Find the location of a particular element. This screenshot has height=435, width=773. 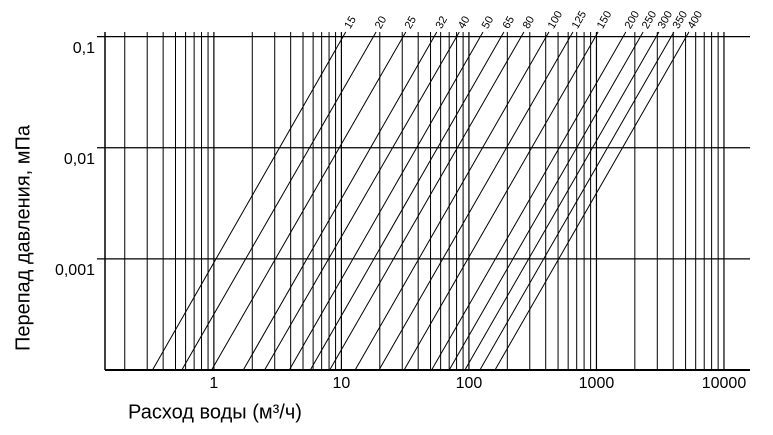

line-label: 65 is located at coordinates (509, 22).